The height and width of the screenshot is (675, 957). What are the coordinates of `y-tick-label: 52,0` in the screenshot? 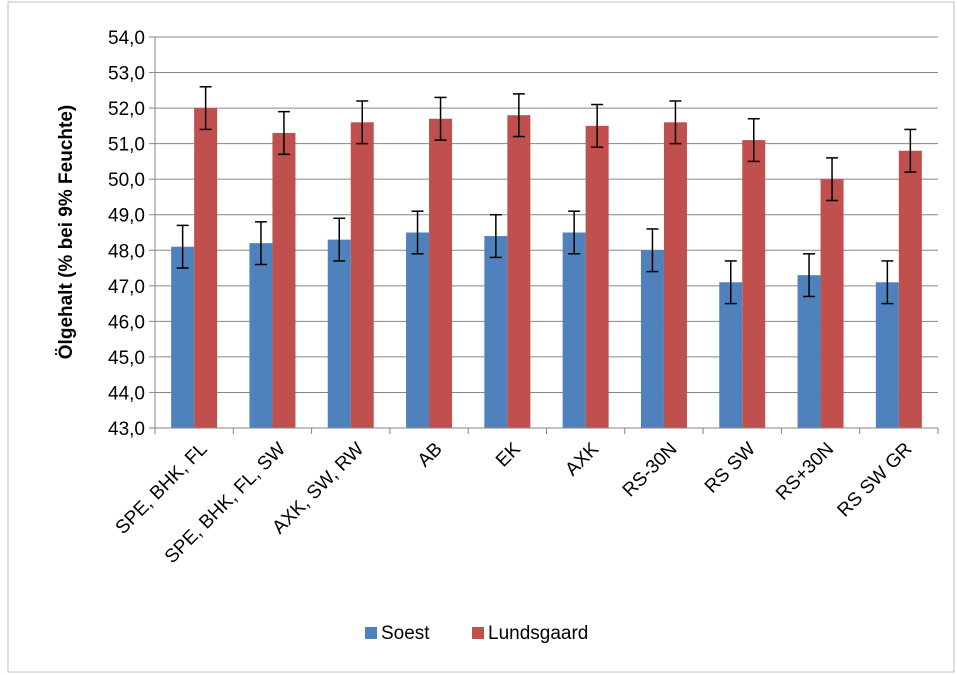 It's located at (126, 109).